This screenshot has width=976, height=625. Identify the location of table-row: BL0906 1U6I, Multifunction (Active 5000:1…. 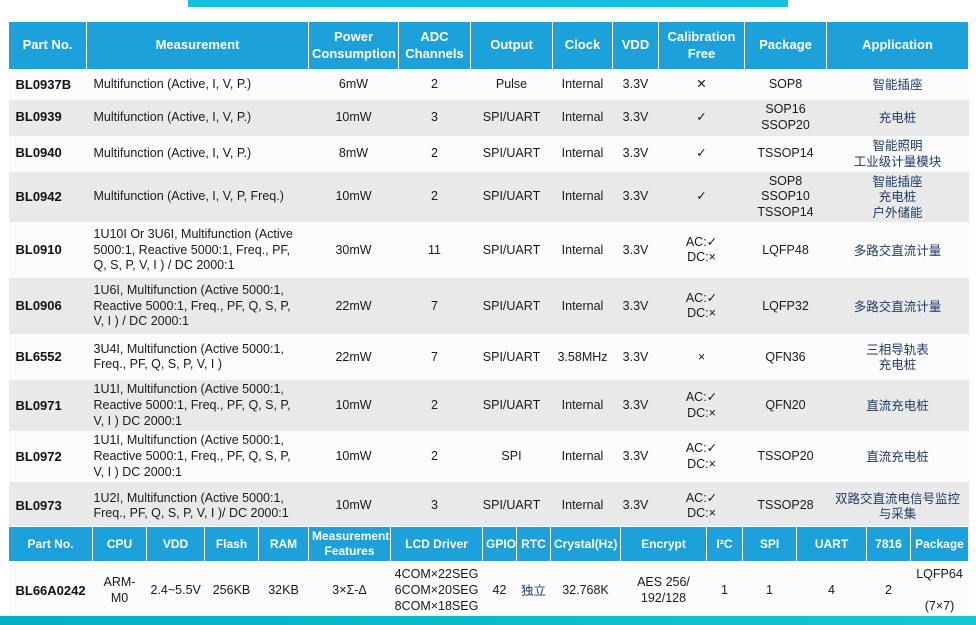
(488, 306).